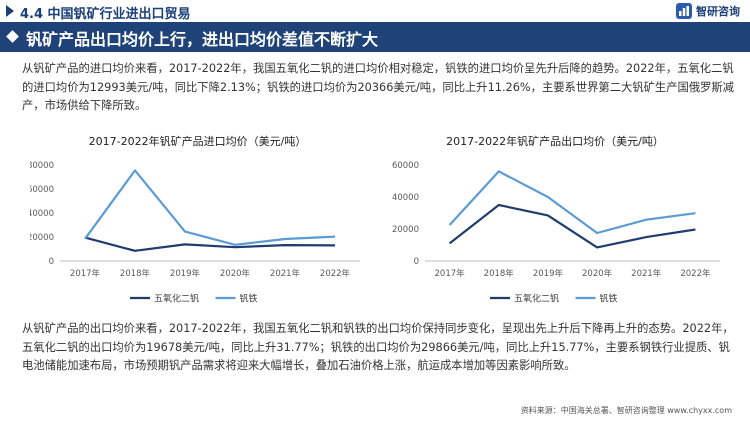  Describe the element at coordinates (202, 39) in the screenshot. I see `page-title: 钒矿产品出口均价上行，进出口均价差值不断扩大` at that location.